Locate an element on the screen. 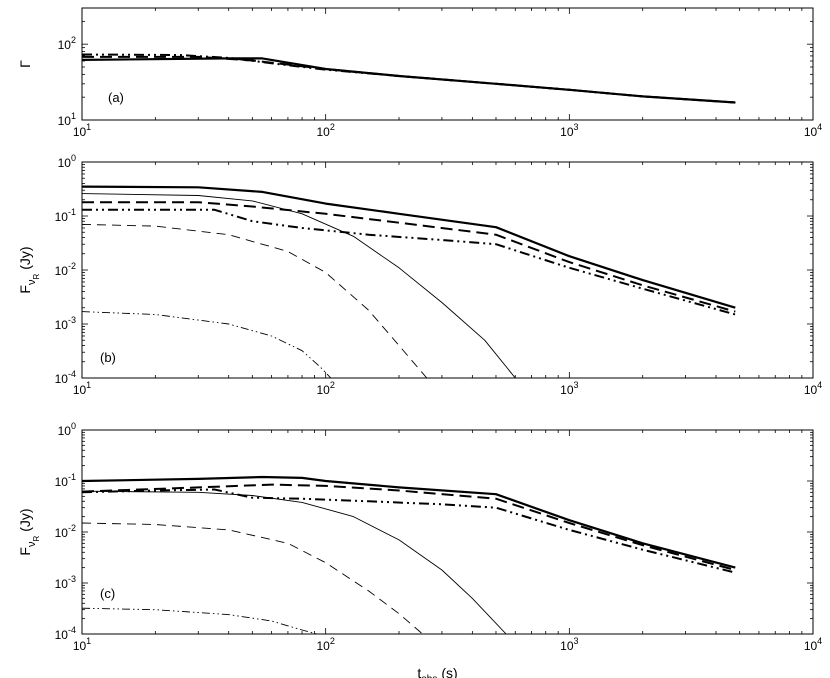  series-group is located at coordinates (409, 78).